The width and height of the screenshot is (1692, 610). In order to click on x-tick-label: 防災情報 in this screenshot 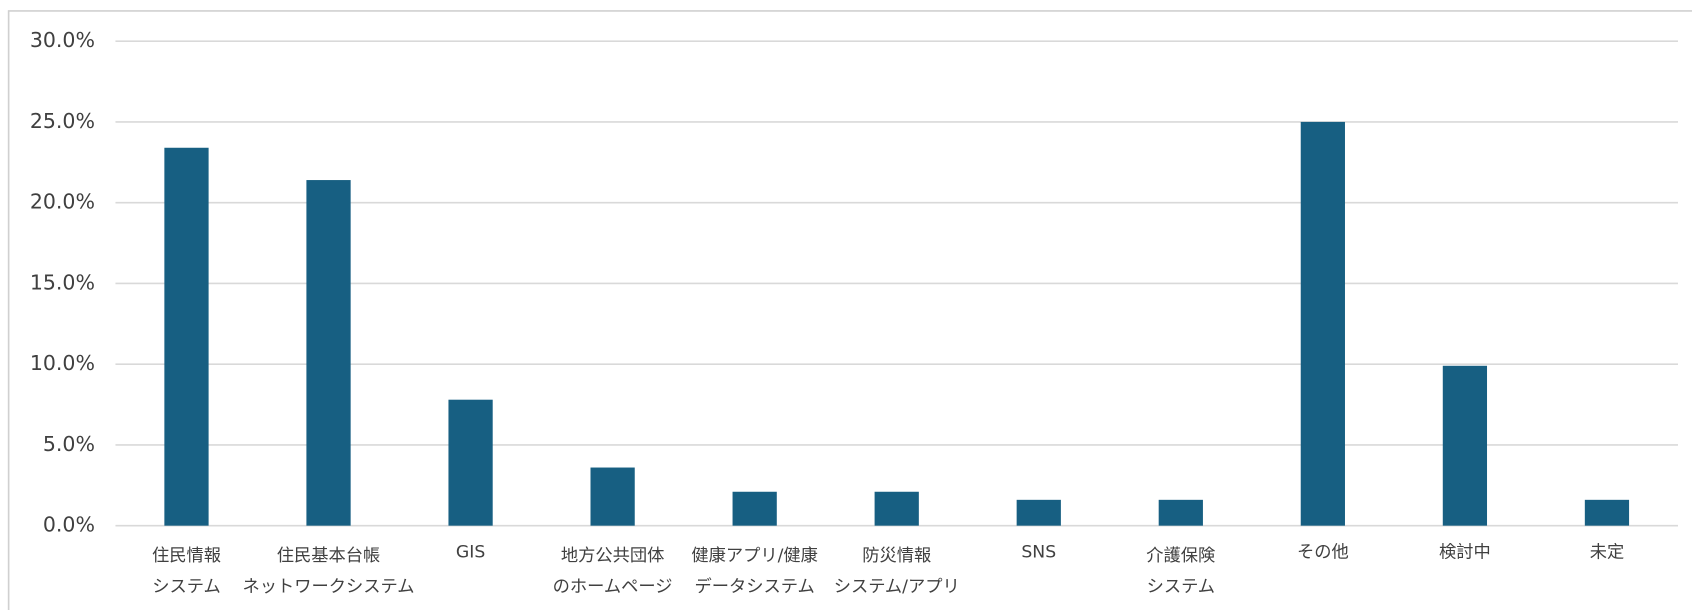, I will do `click(896, 556)`.